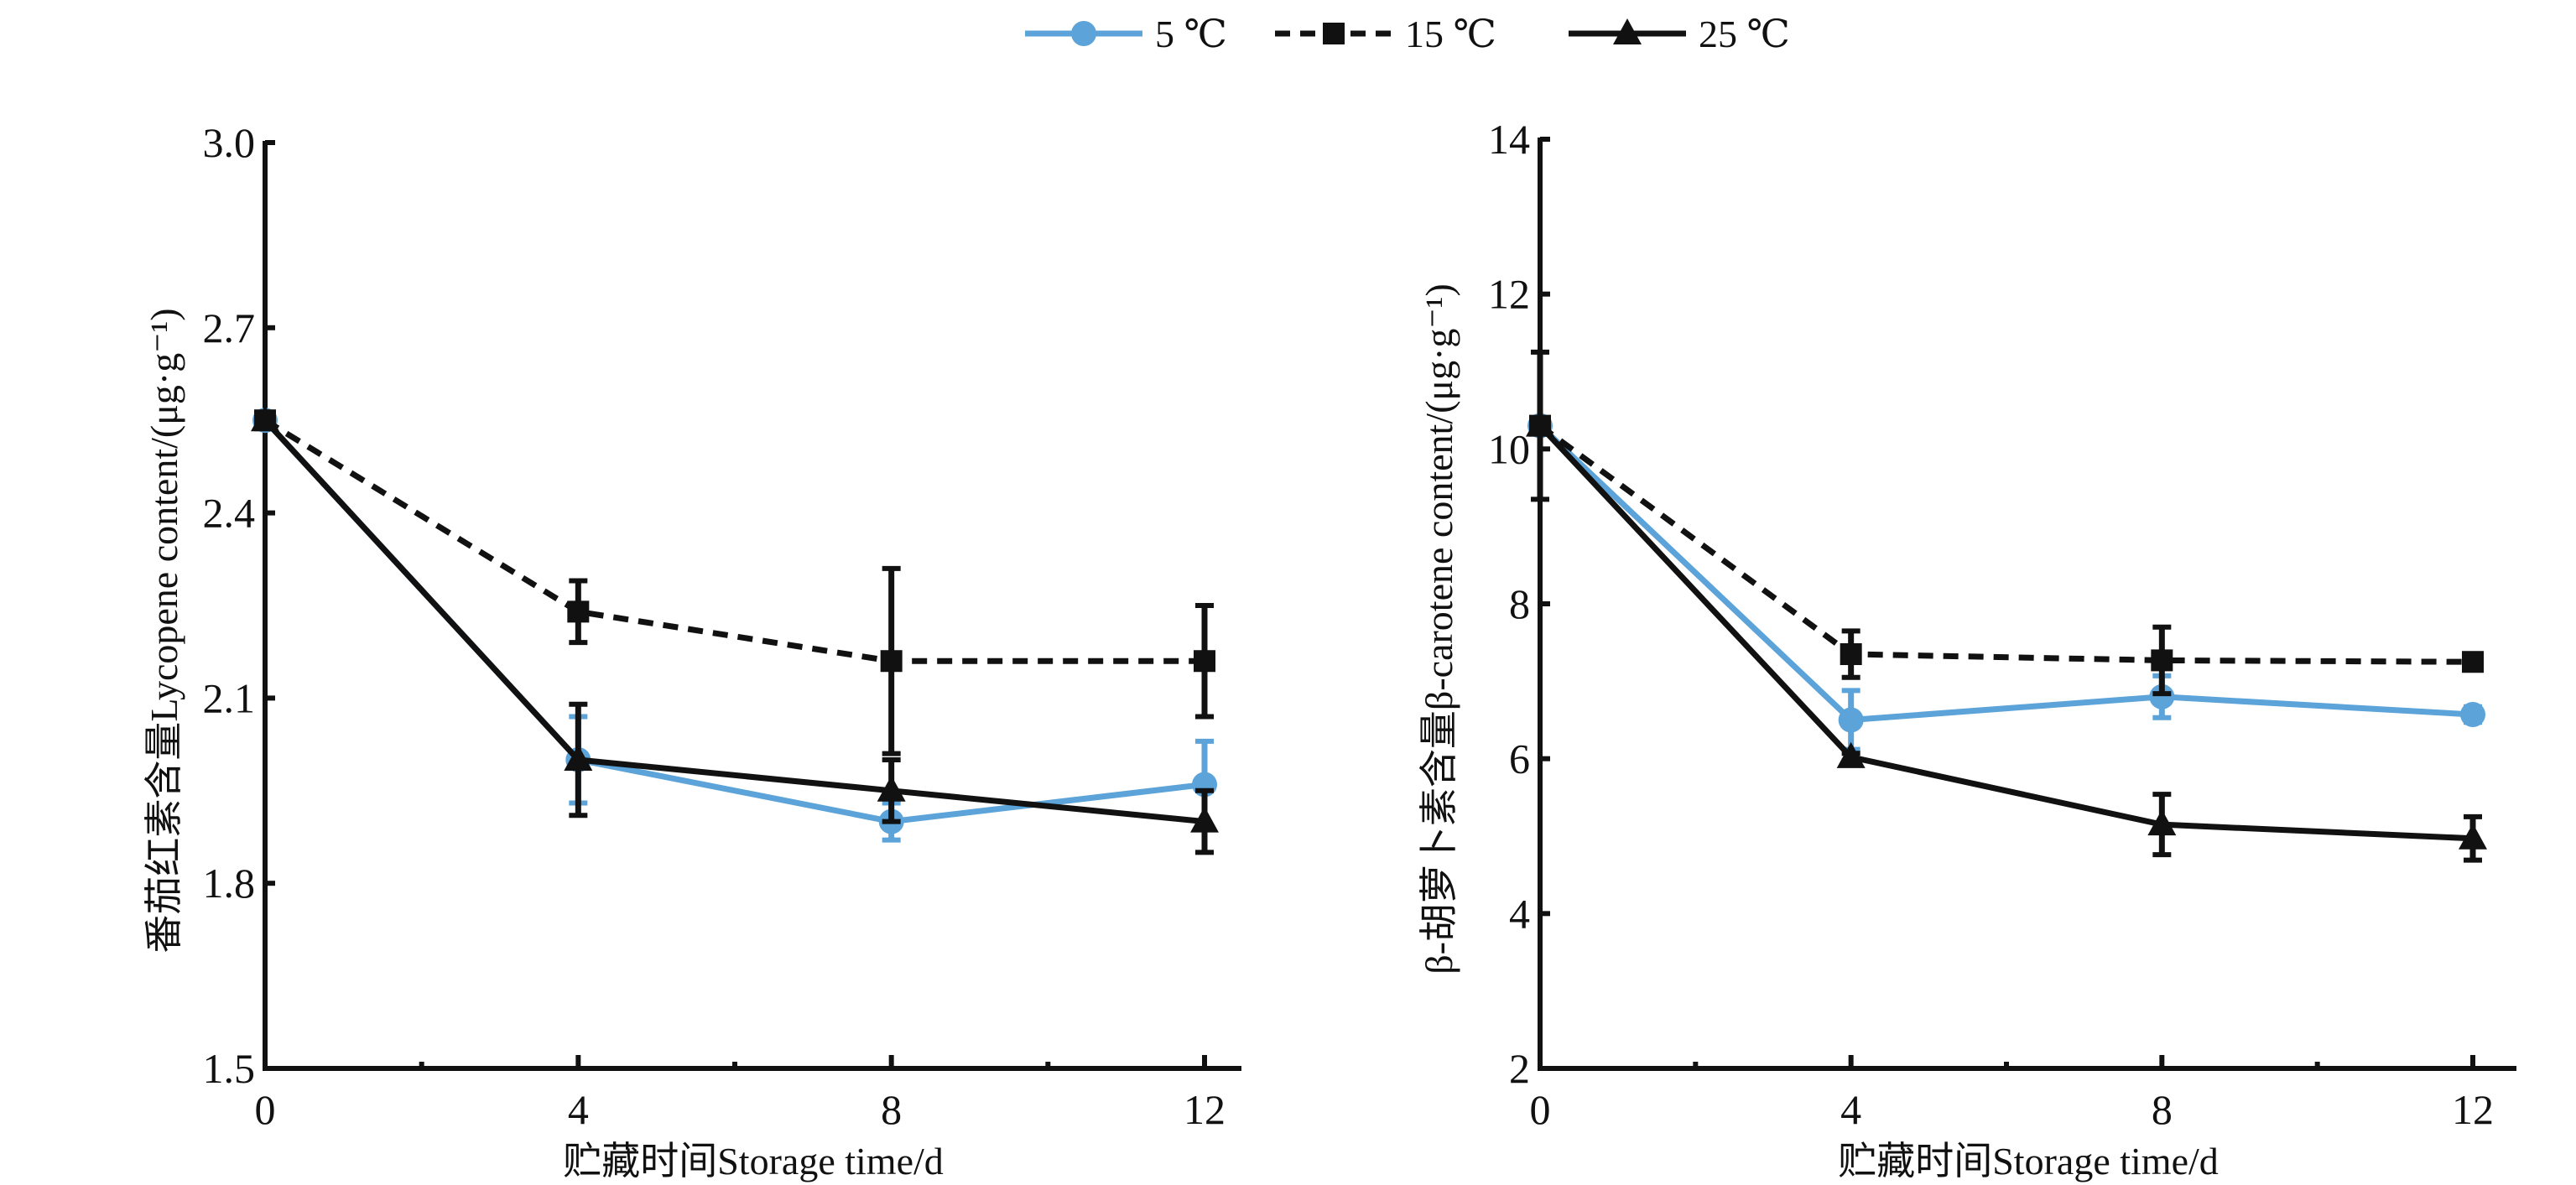 This screenshot has width=2576, height=1185. I want to click on legend-marker-circle, so click(1083, 33).